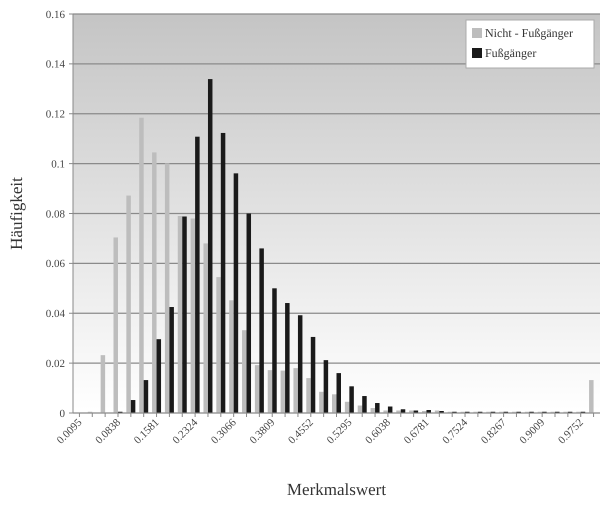  I want to click on y-tick-label: 0, so click(63, 414).